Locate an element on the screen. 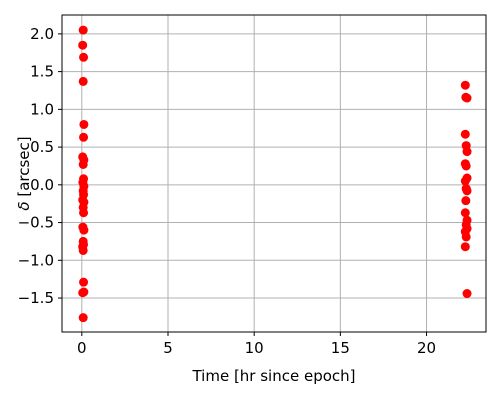 The image size is (500, 400). y-axis-label: δ [arcsec] is located at coordinates (24, 173).